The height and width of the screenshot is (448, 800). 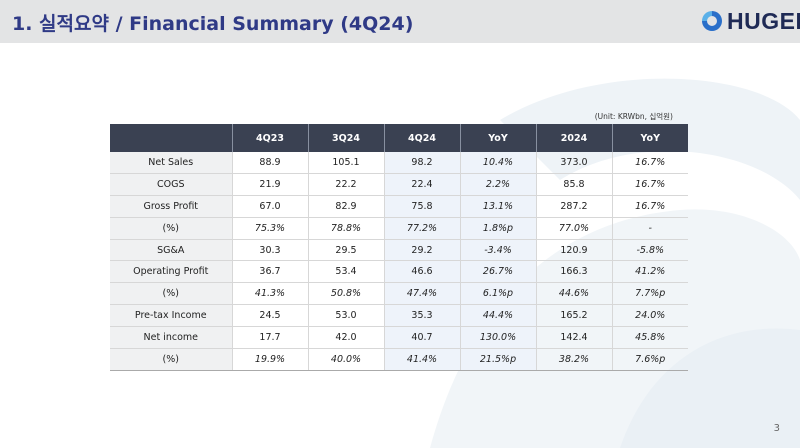 I want to click on table-cell: 1.8%p, so click(x=497, y=228).